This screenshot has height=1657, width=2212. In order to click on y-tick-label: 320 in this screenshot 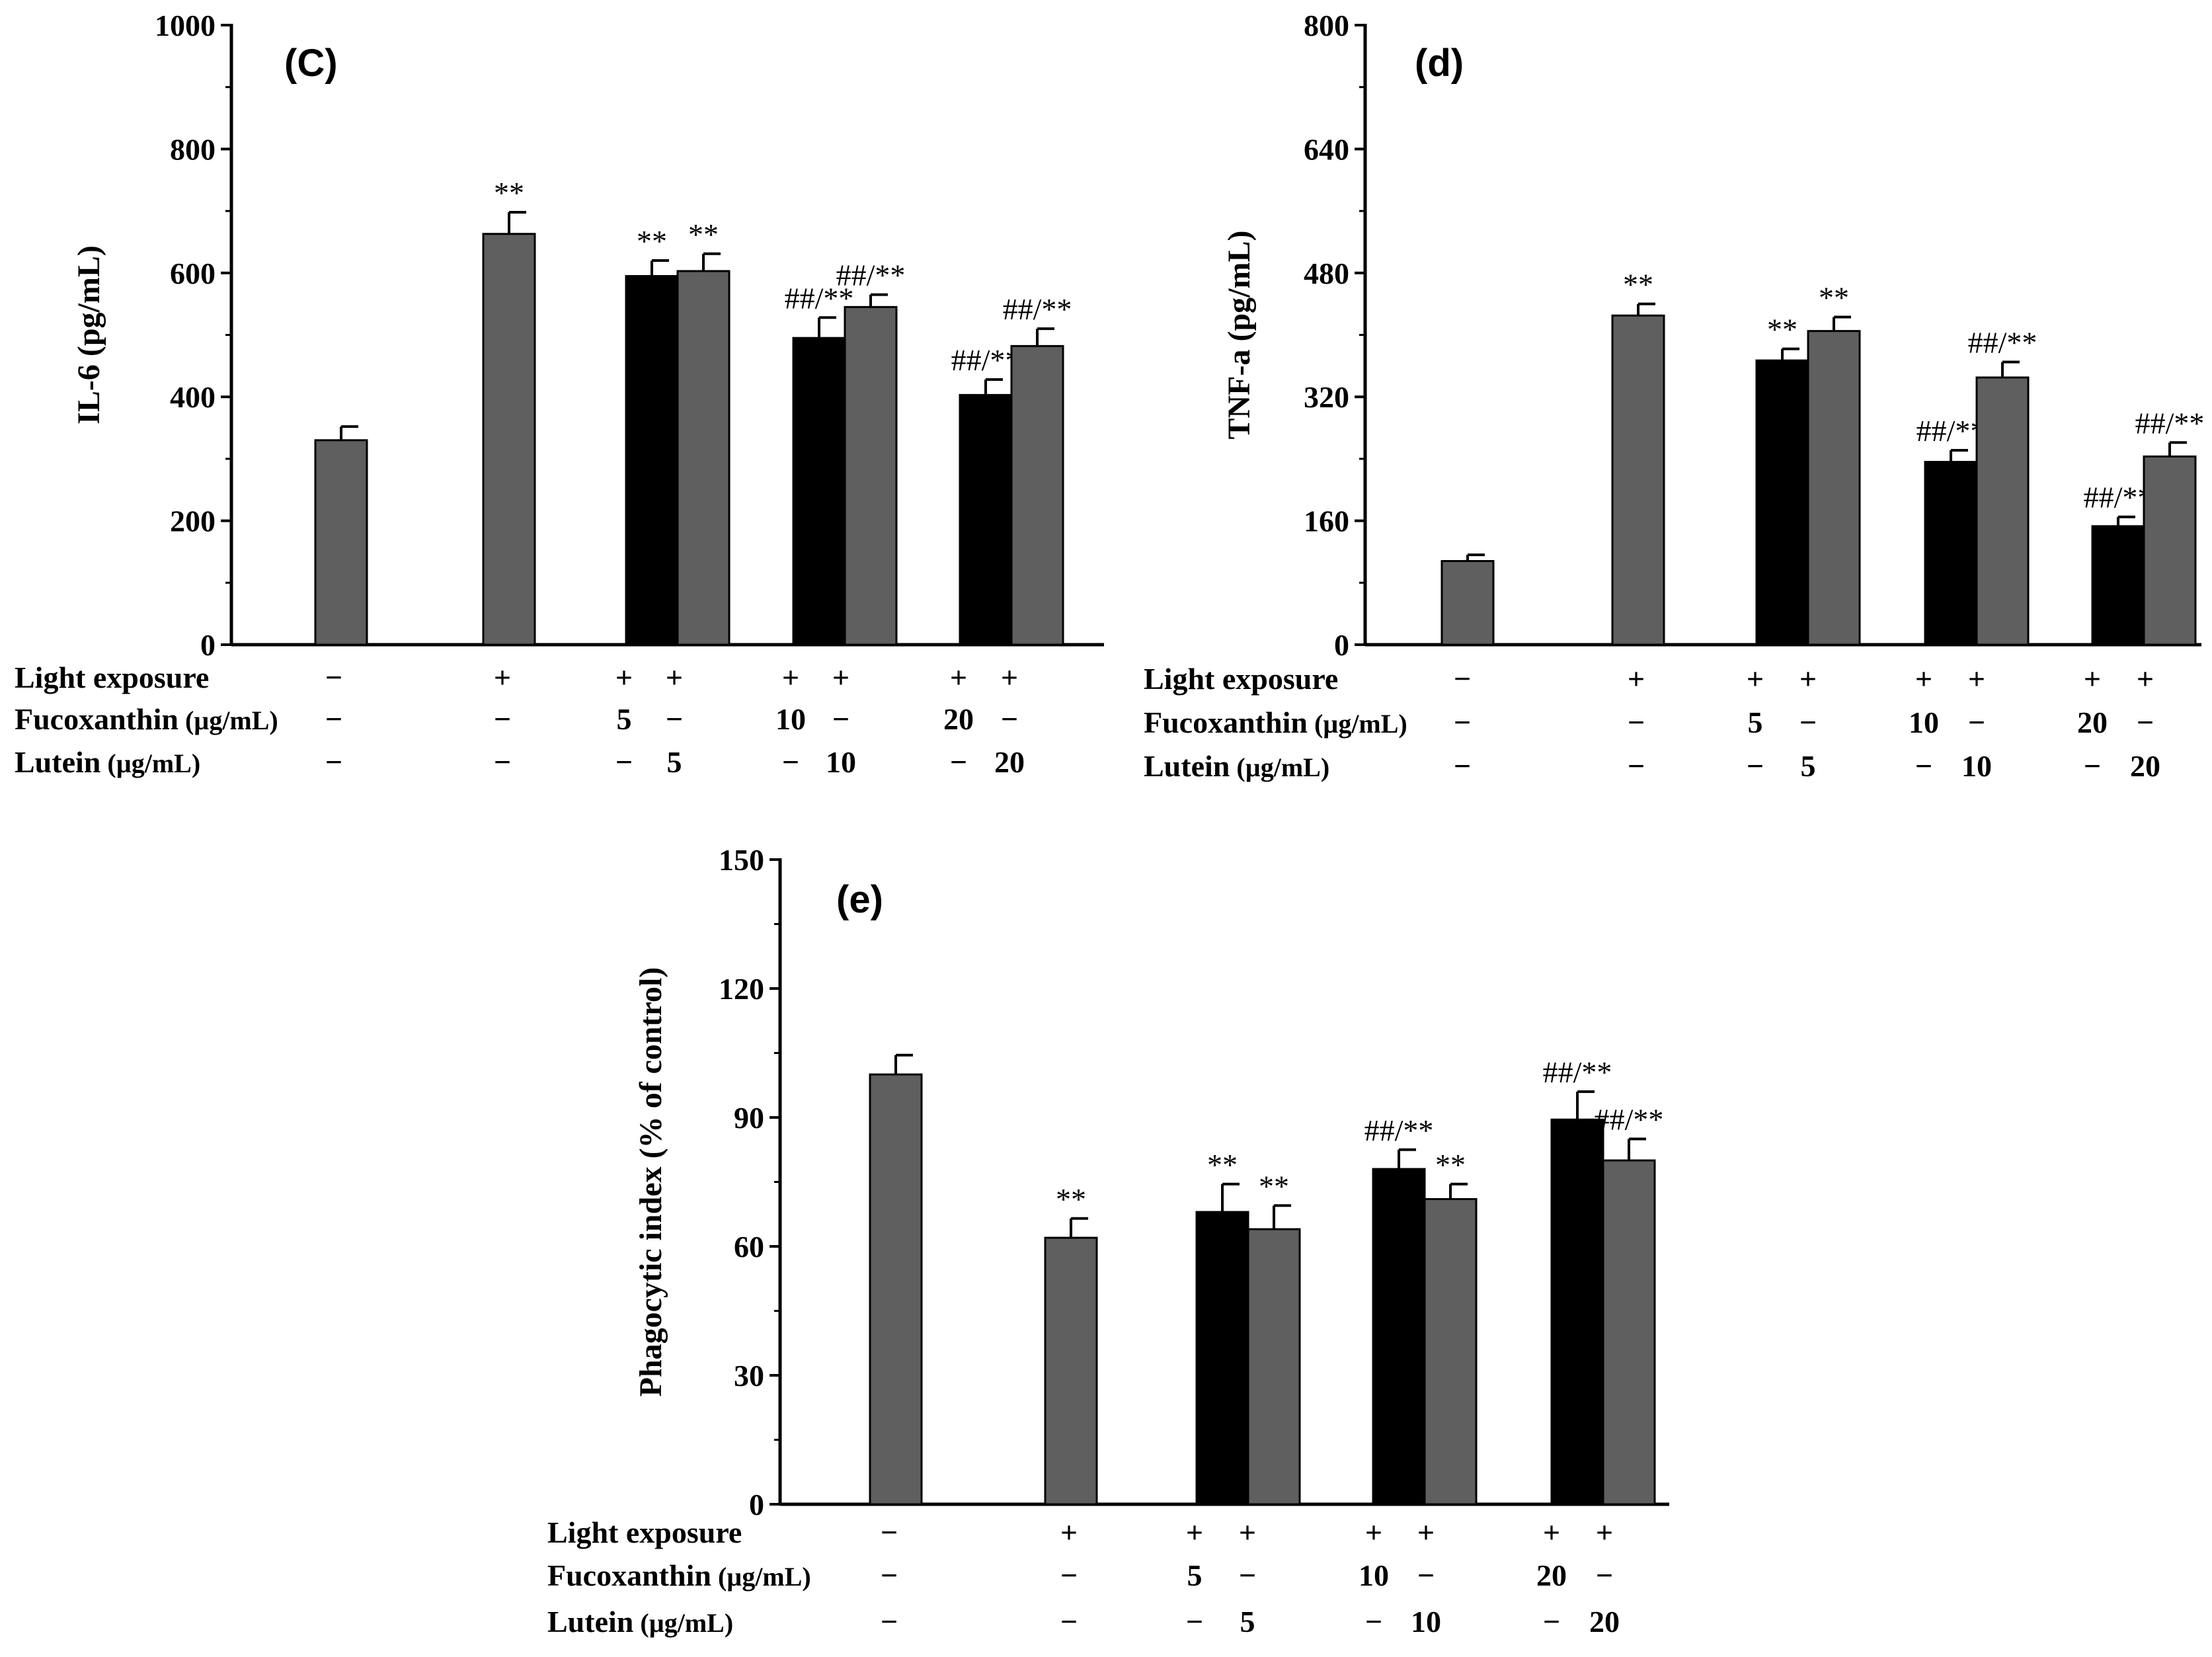, I will do `click(1326, 397)`.